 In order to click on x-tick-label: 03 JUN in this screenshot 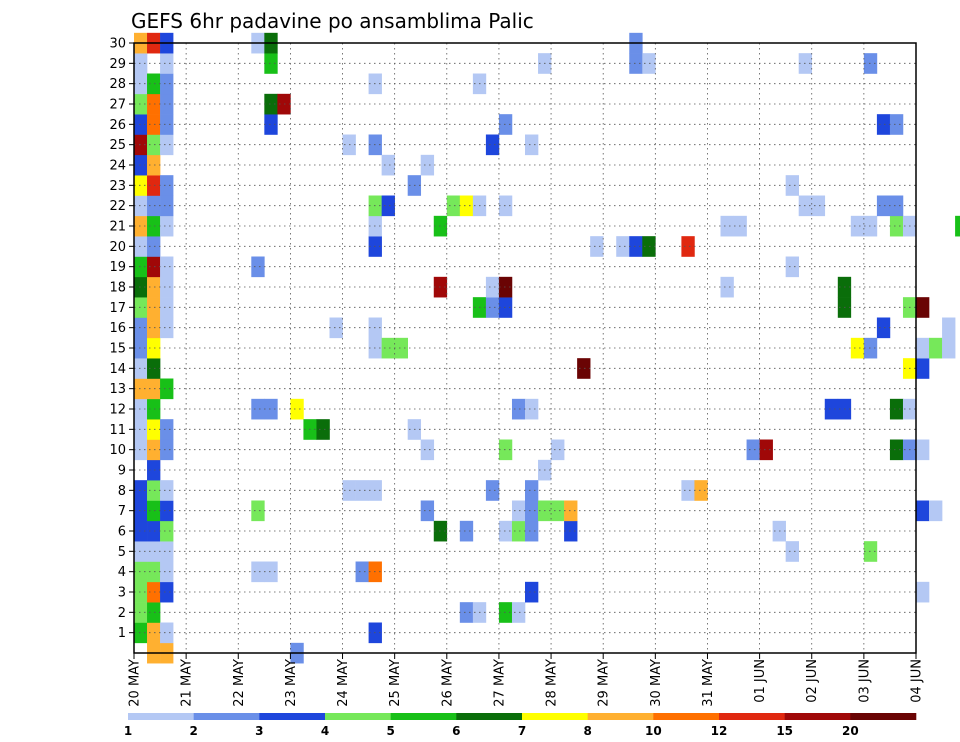, I will do `click(864, 681)`.